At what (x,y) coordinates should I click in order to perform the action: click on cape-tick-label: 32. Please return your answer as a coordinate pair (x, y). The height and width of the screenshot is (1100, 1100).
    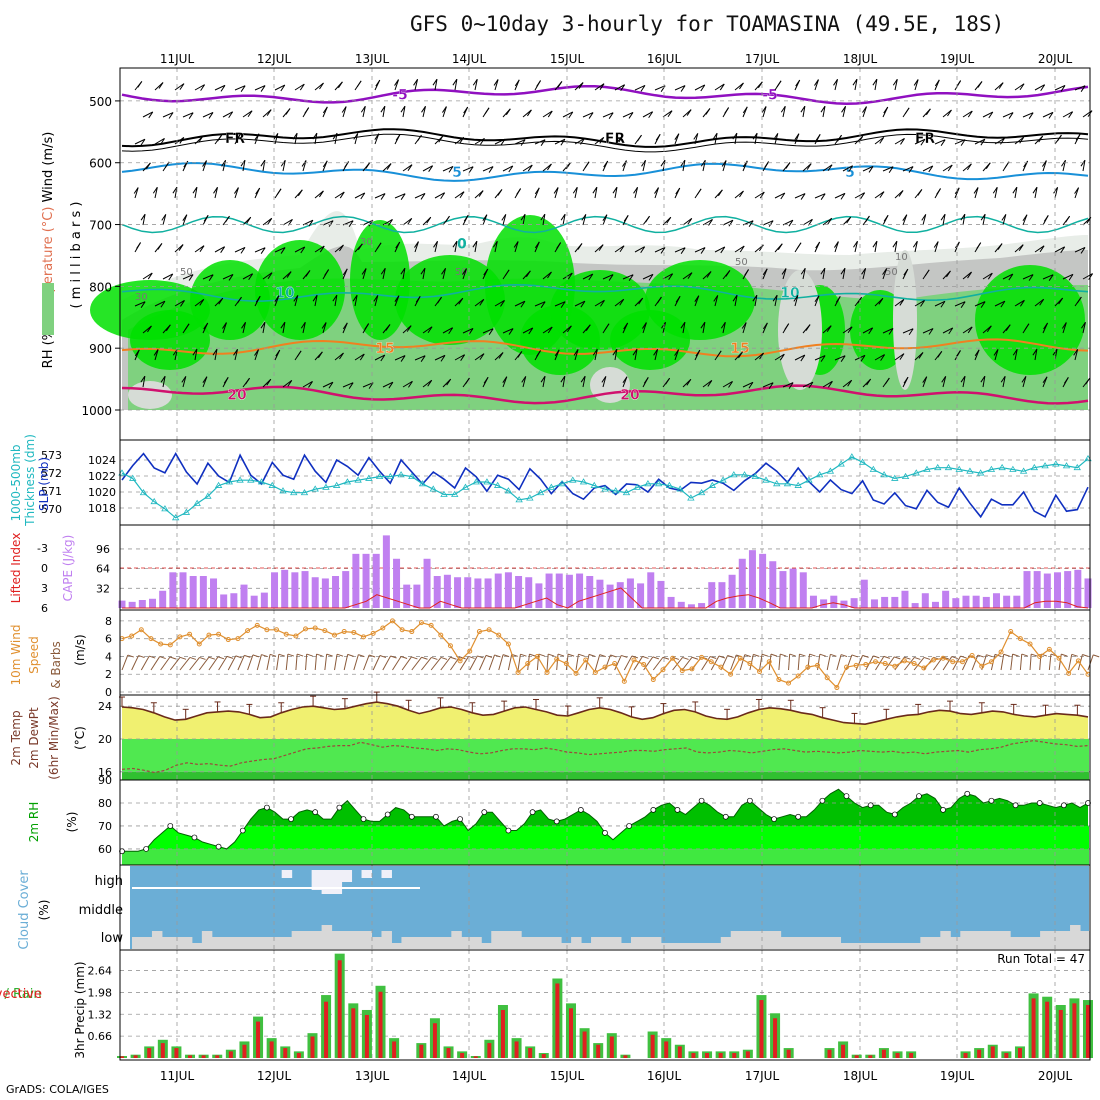
    Looking at the image, I should click on (103, 588).